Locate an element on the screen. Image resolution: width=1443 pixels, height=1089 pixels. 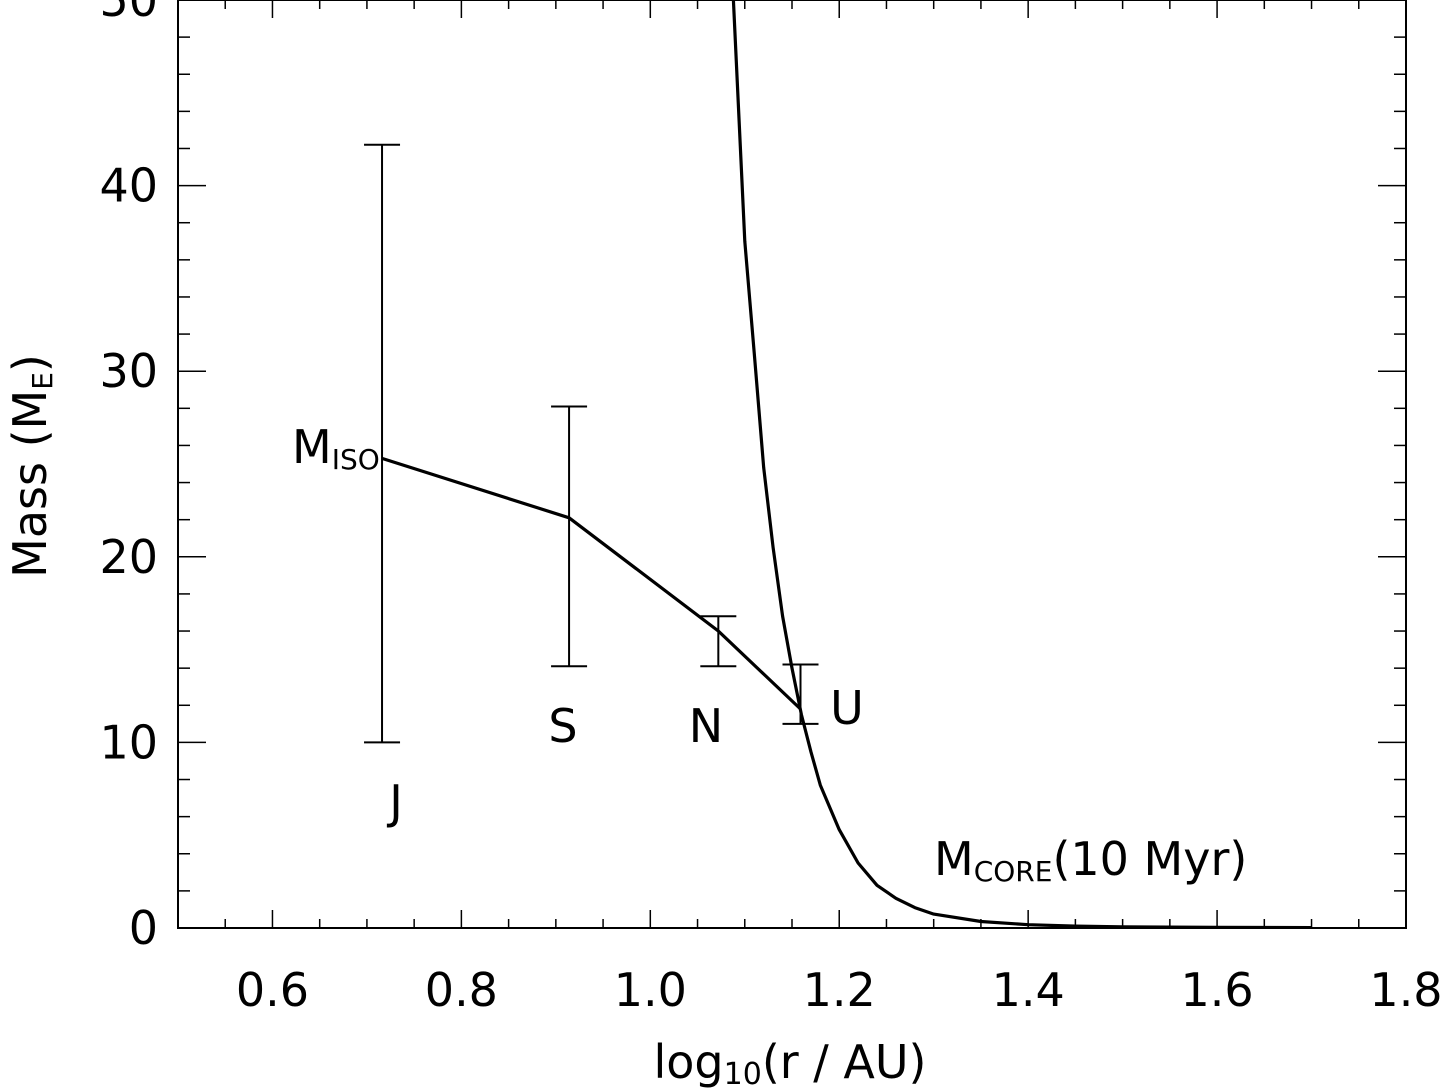
y-tick-label: 50 is located at coordinates (128, 13).